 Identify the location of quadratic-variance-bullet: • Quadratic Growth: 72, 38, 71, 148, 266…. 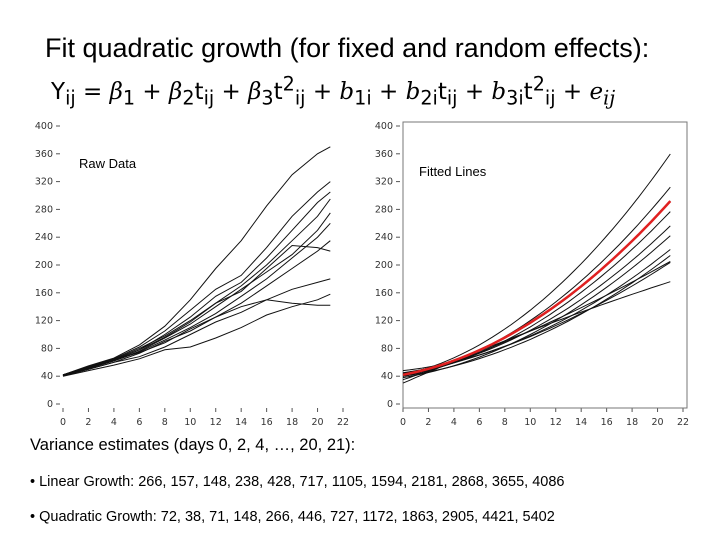
(292, 517).